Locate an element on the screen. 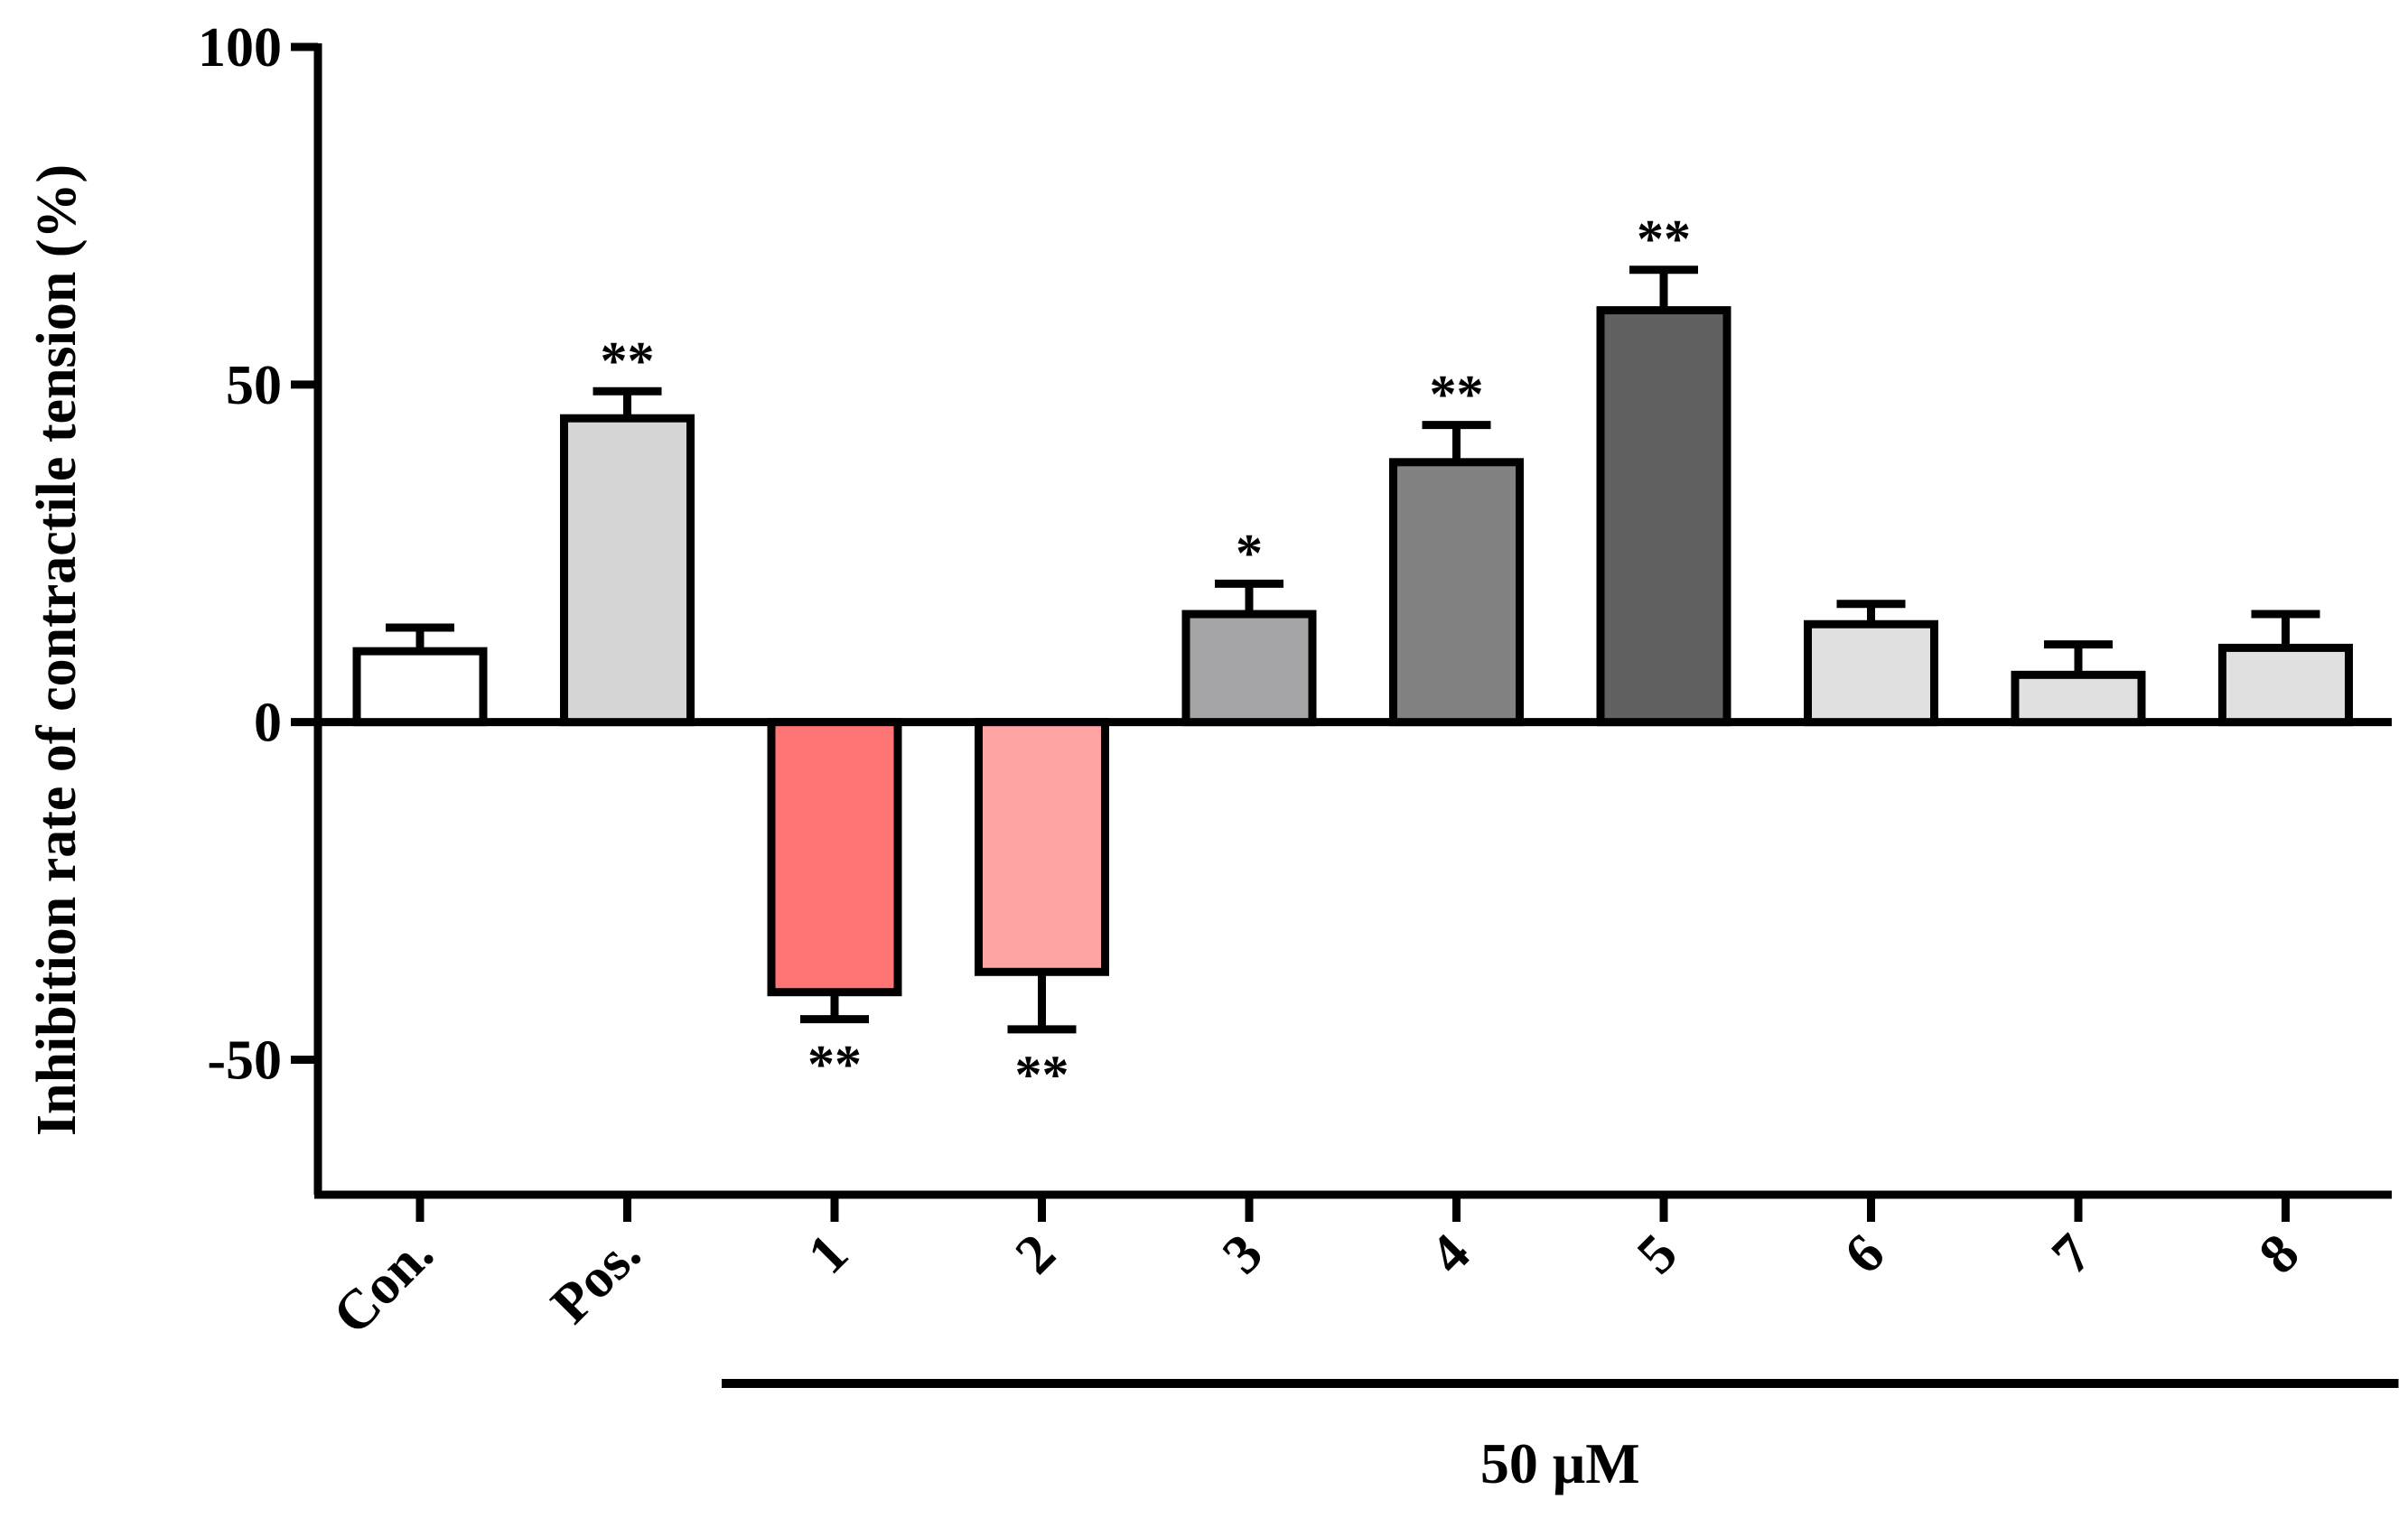 The image size is (2408, 1518). y-tick-label: 100 is located at coordinates (240, 48).